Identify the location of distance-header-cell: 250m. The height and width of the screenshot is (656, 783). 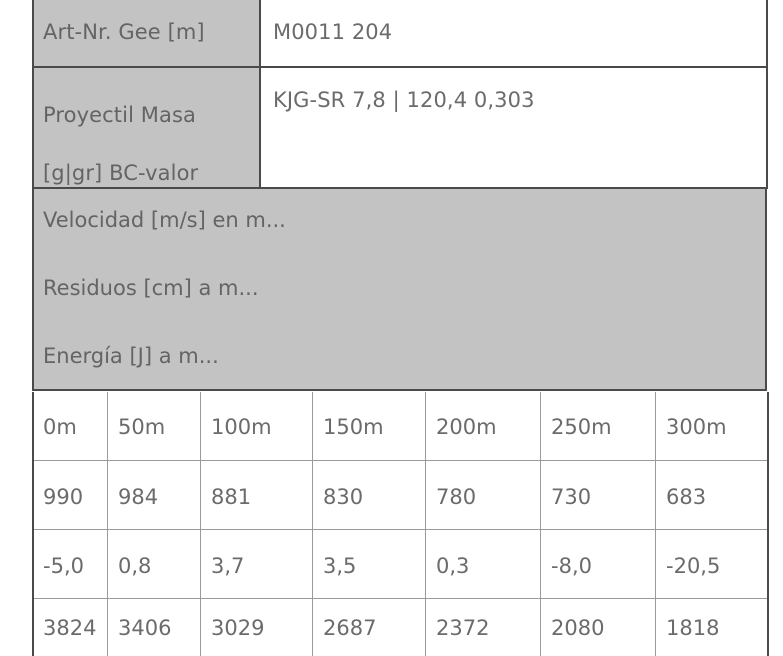
(597, 427).